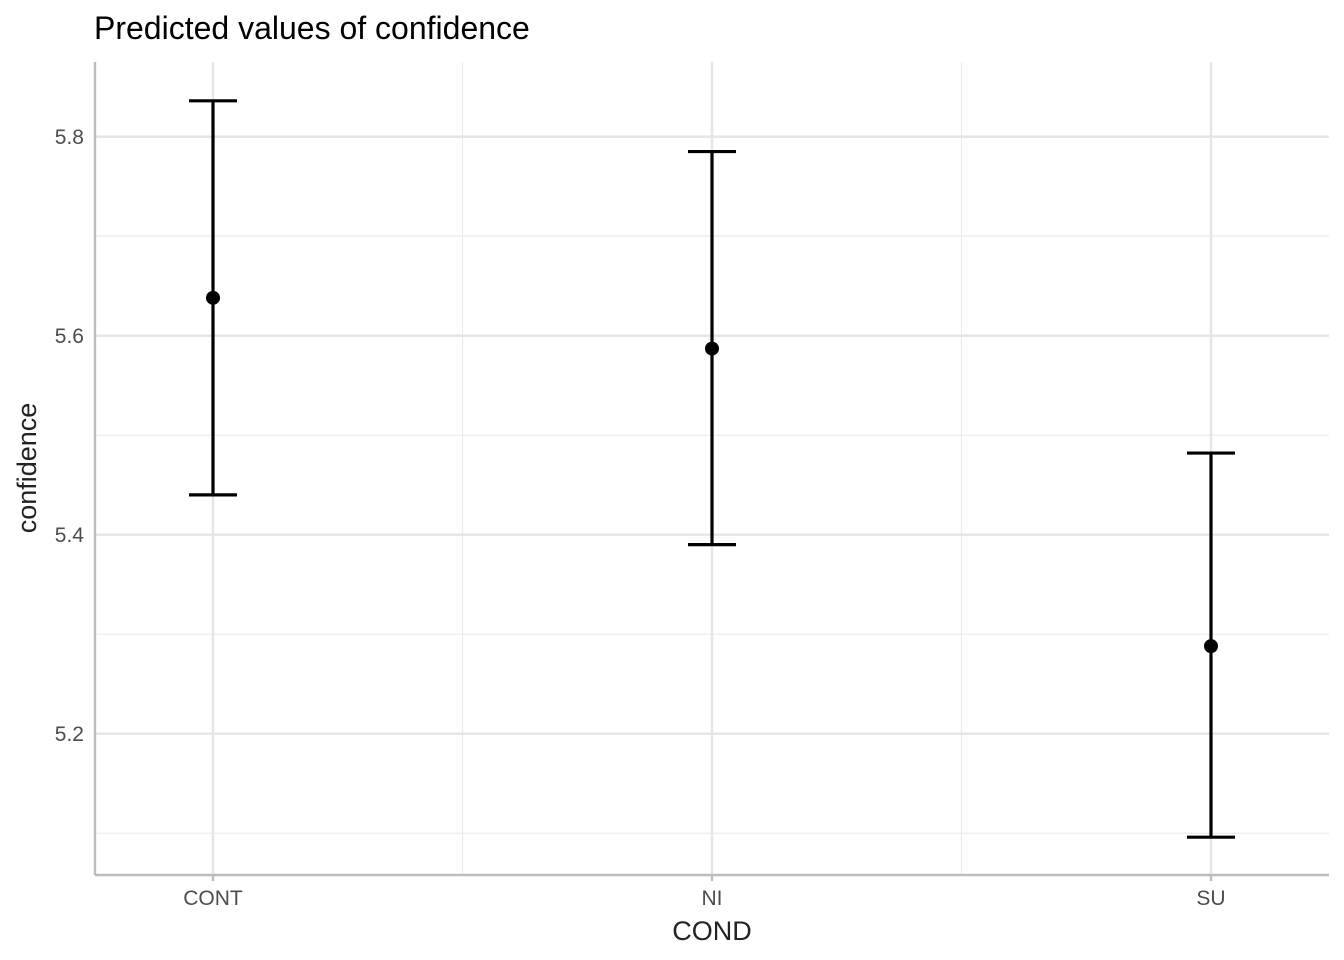 The image size is (1344, 960). Describe the element at coordinates (69, 137) in the screenshot. I see `y-tick-label: 5.8` at that location.